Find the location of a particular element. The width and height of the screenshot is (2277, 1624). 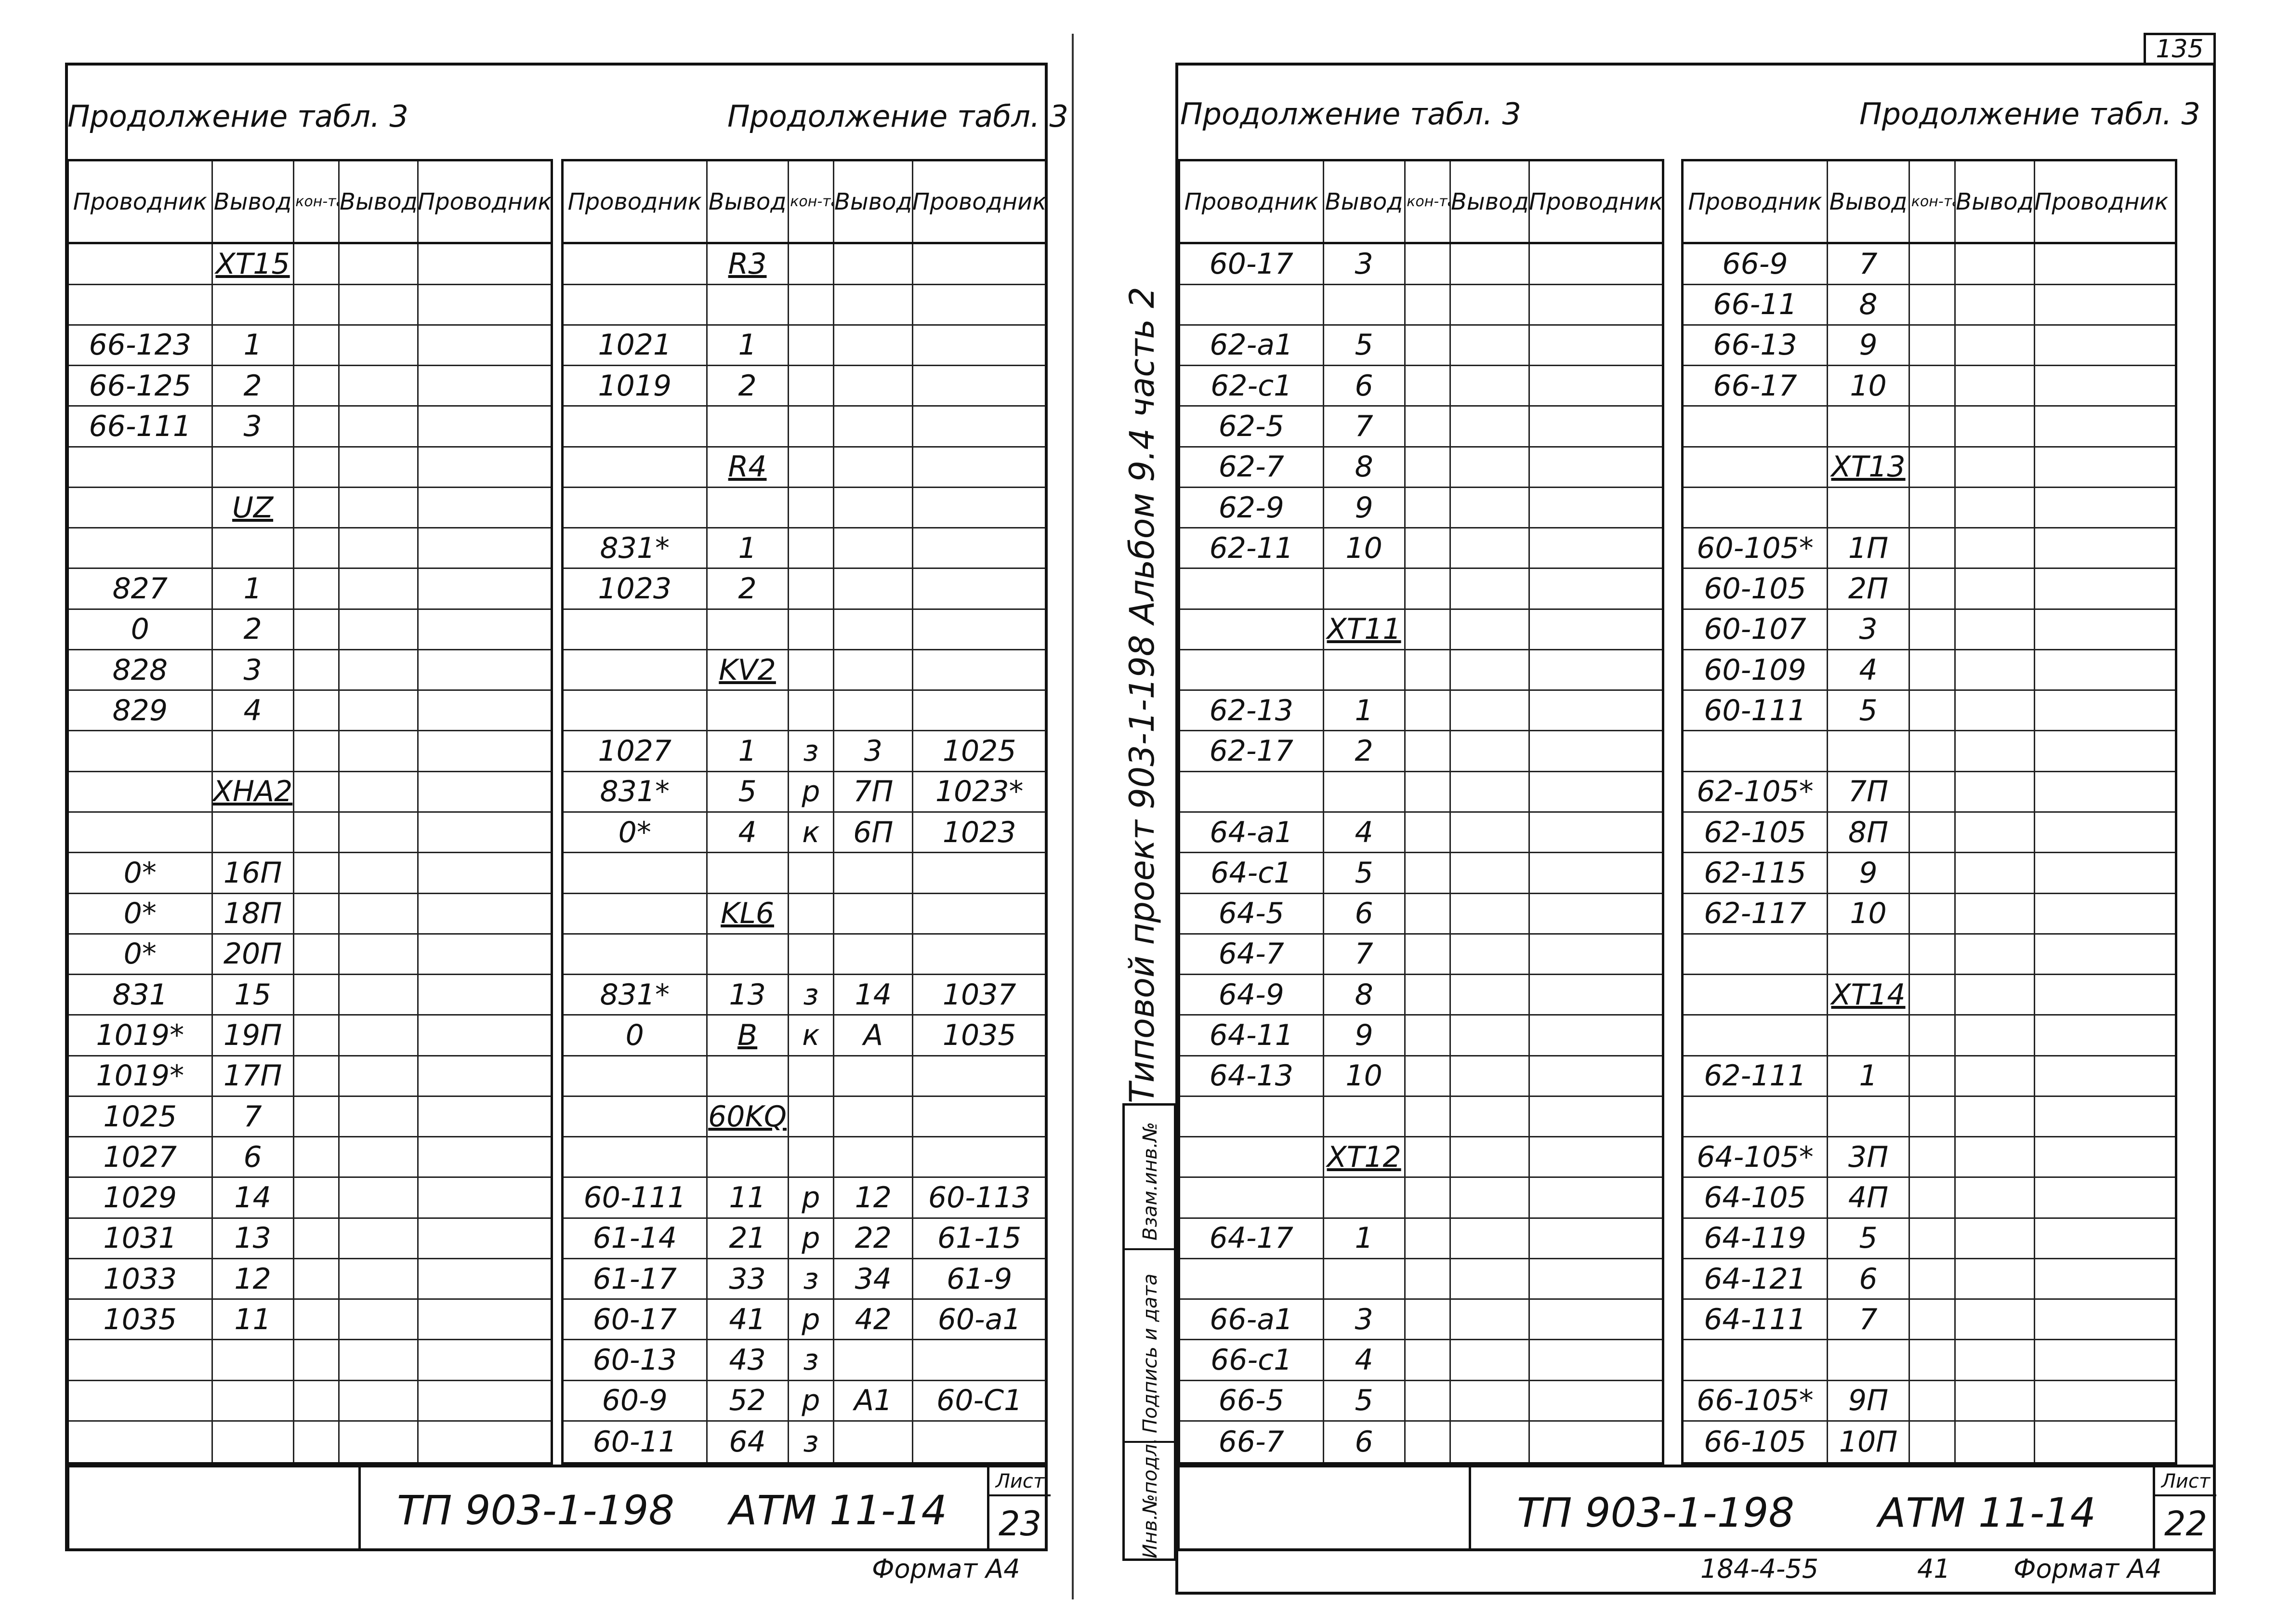

table-row: 62-111 1 is located at coordinates (1929, 1076).